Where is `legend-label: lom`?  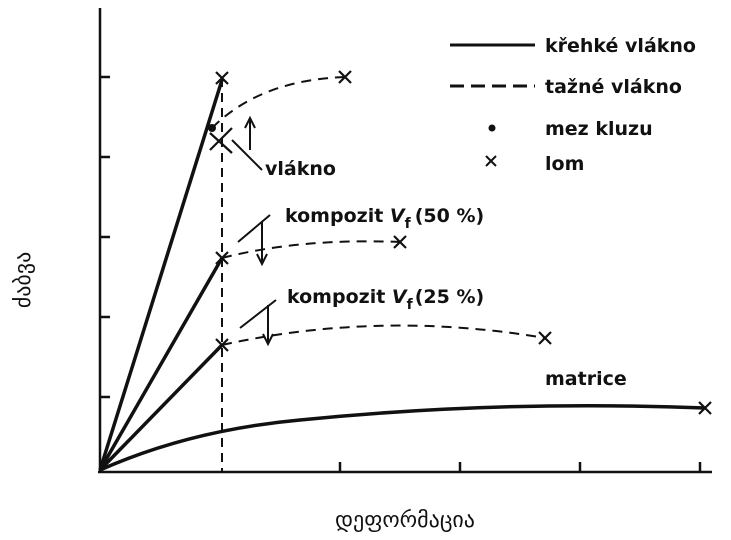
legend-label: lom is located at coordinates (564, 164).